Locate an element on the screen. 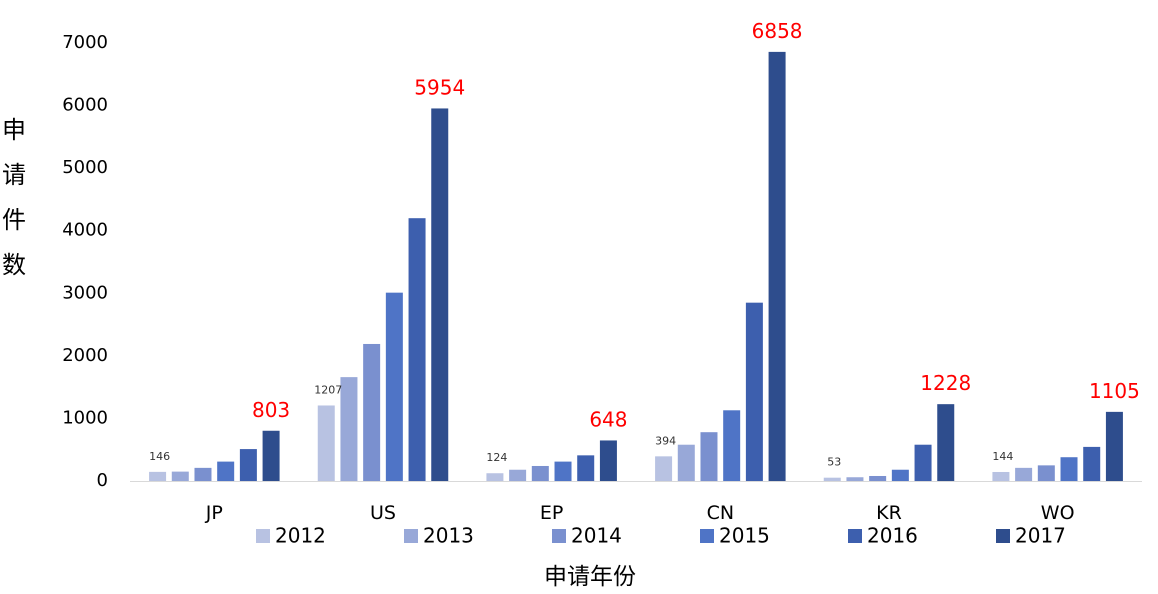 Image resolution: width=1158 pixels, height=594 pixels. legend-label: 2014 is located at coordinates (596, 536).